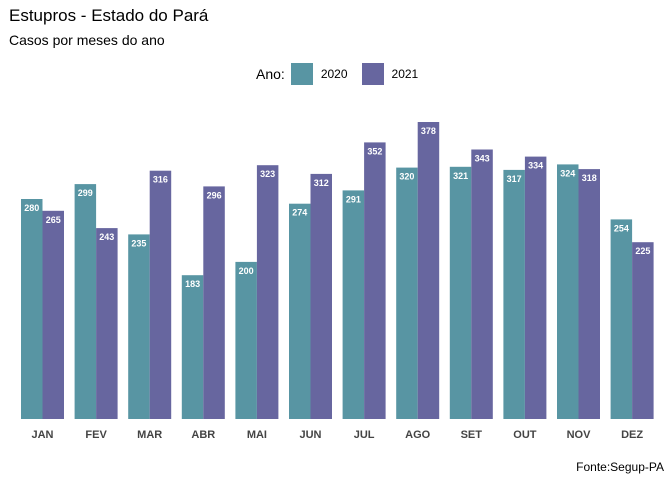  Describe the element at coordinates (353, 199) in the screenshot. I see `data-label-2020-jul: 291` at that location.